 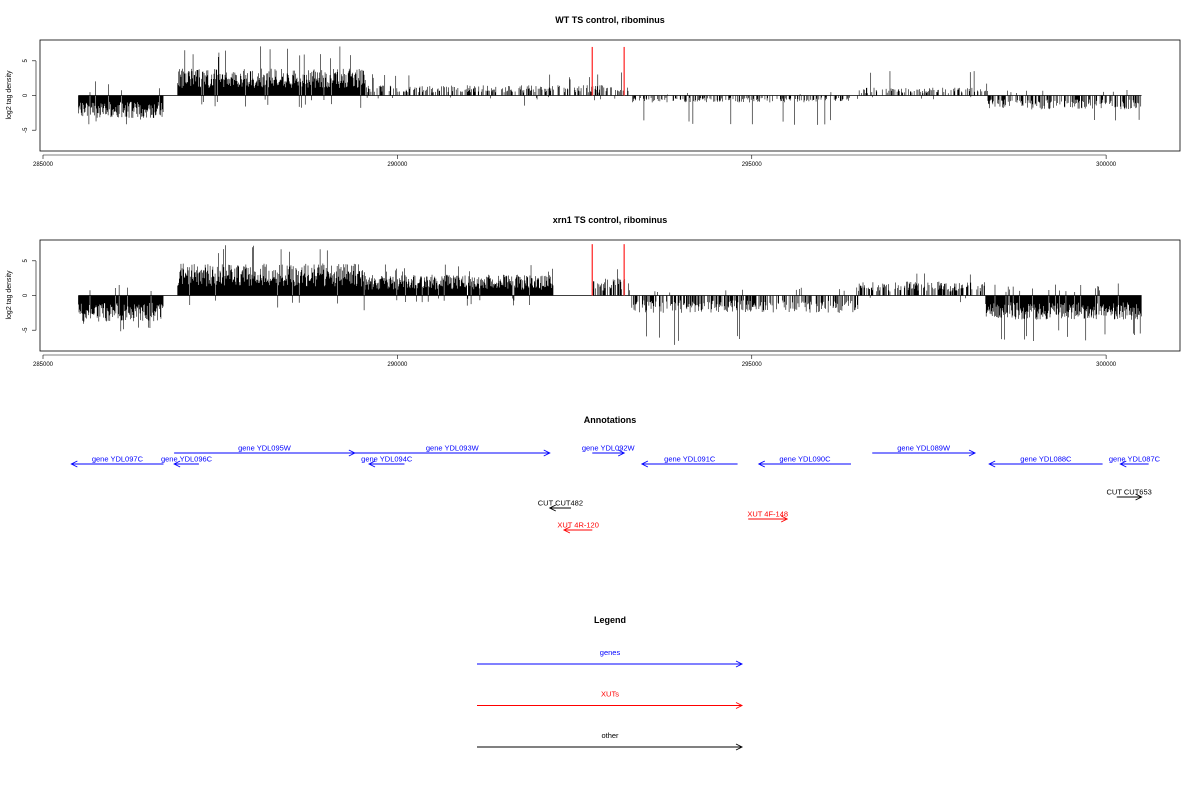 I want to click on feature-label: gene YDL087C, so click(x=1135, y=459).